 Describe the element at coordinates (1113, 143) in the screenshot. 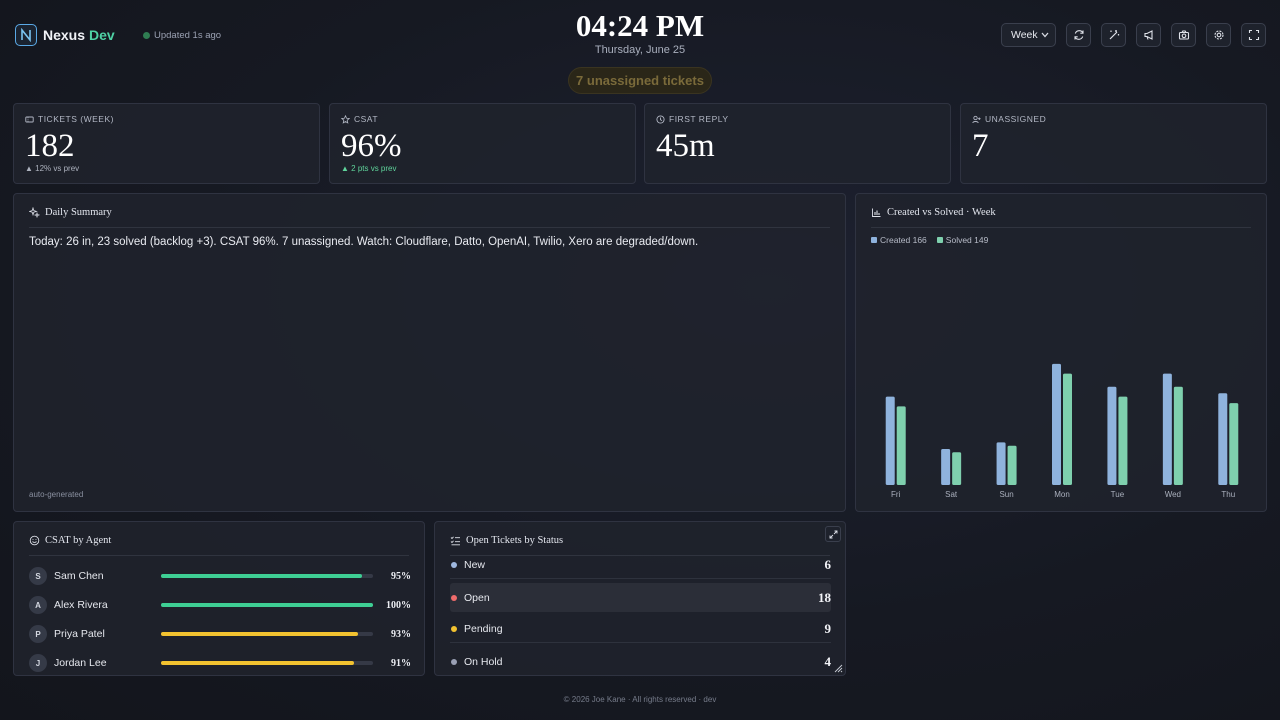

I see `kpi-card-unassigned: UNASSIGNED 7` at that location.